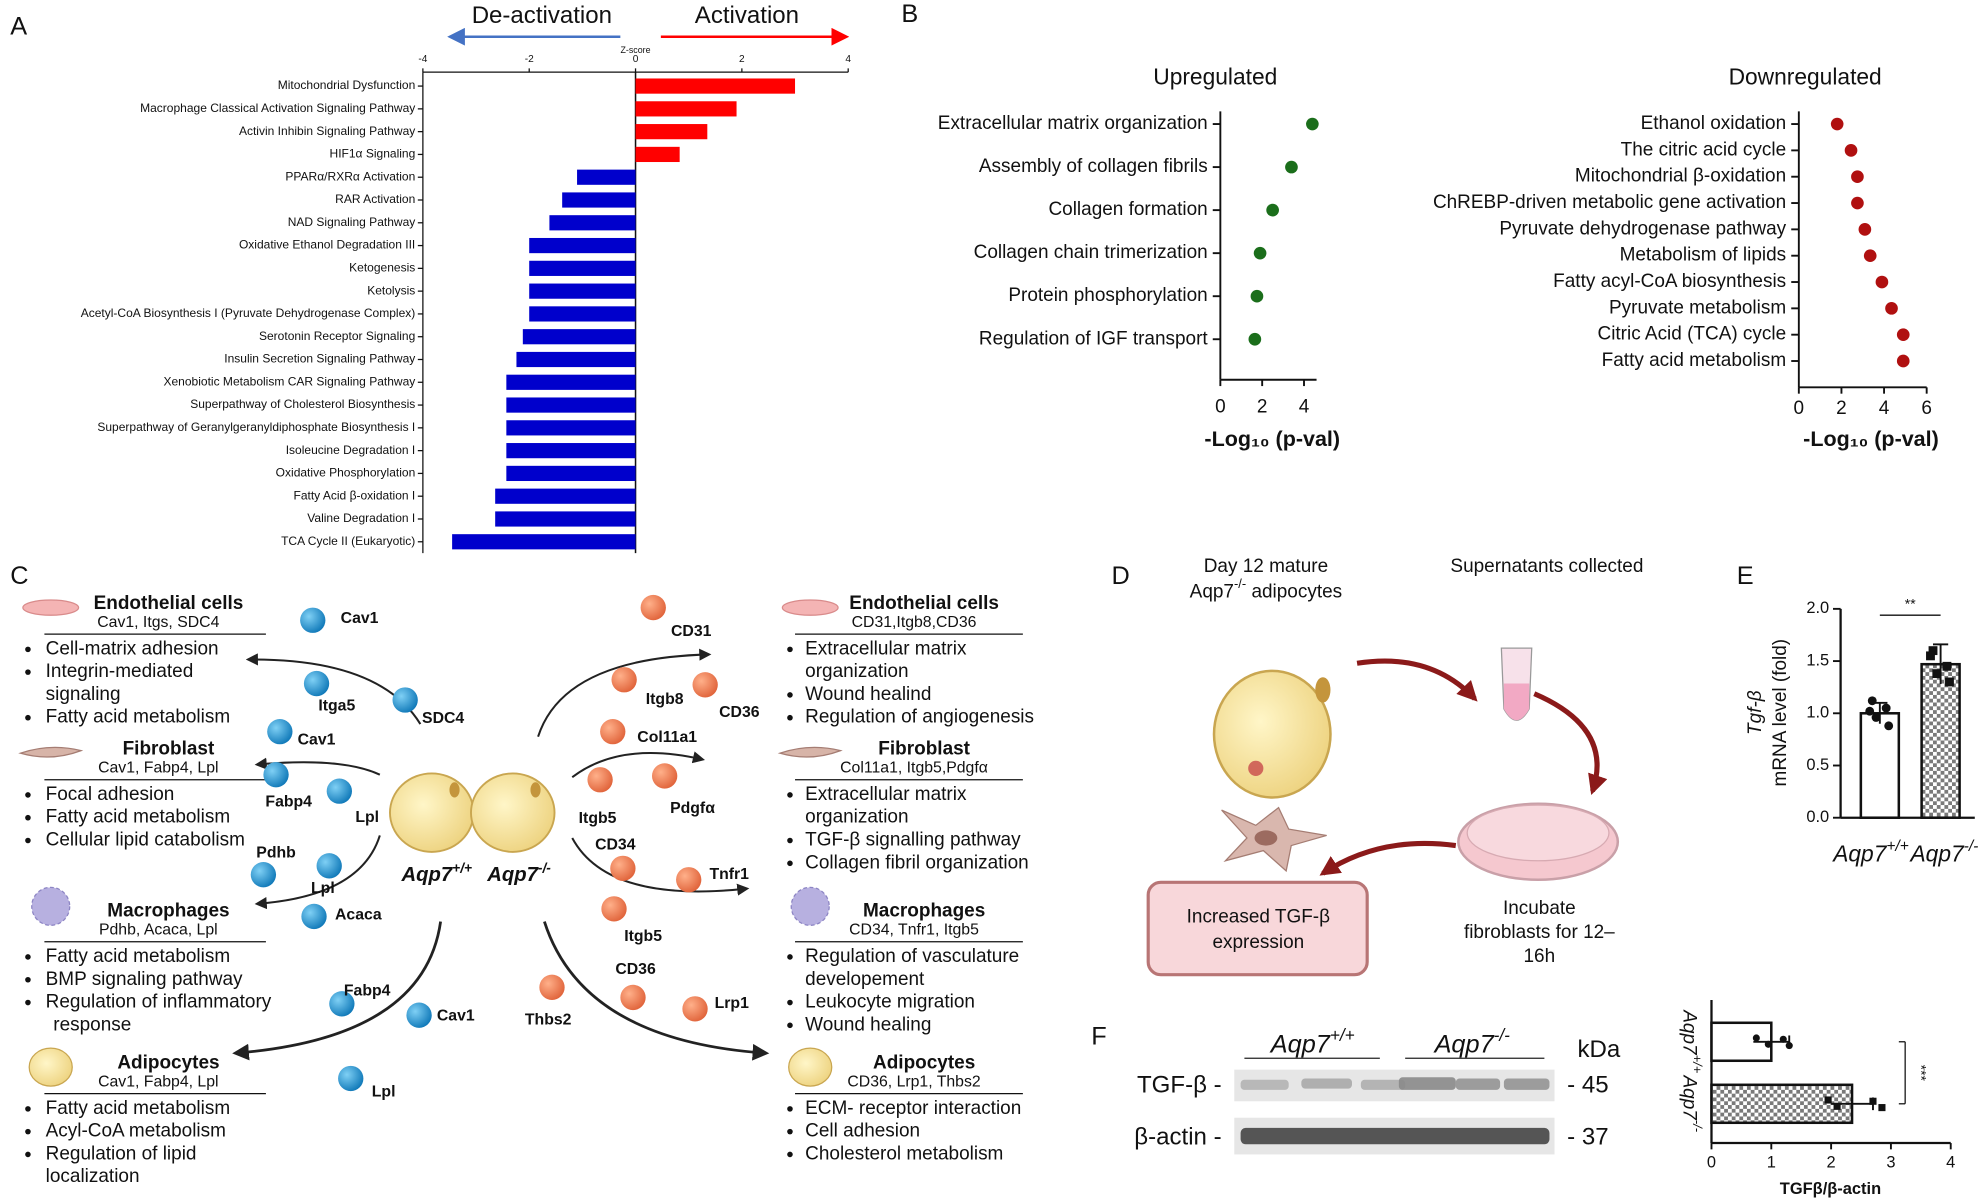  What do you see at coordinates (83, 694) in the screenshot?
I see `bullet-text: signaling` at bounding box center [83, 694].